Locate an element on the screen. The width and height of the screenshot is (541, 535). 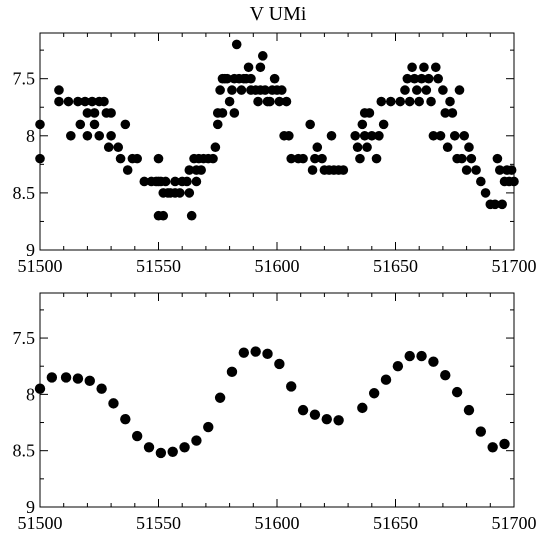
top-x-tick-label: 51550 is located at coordinates (158, 266).